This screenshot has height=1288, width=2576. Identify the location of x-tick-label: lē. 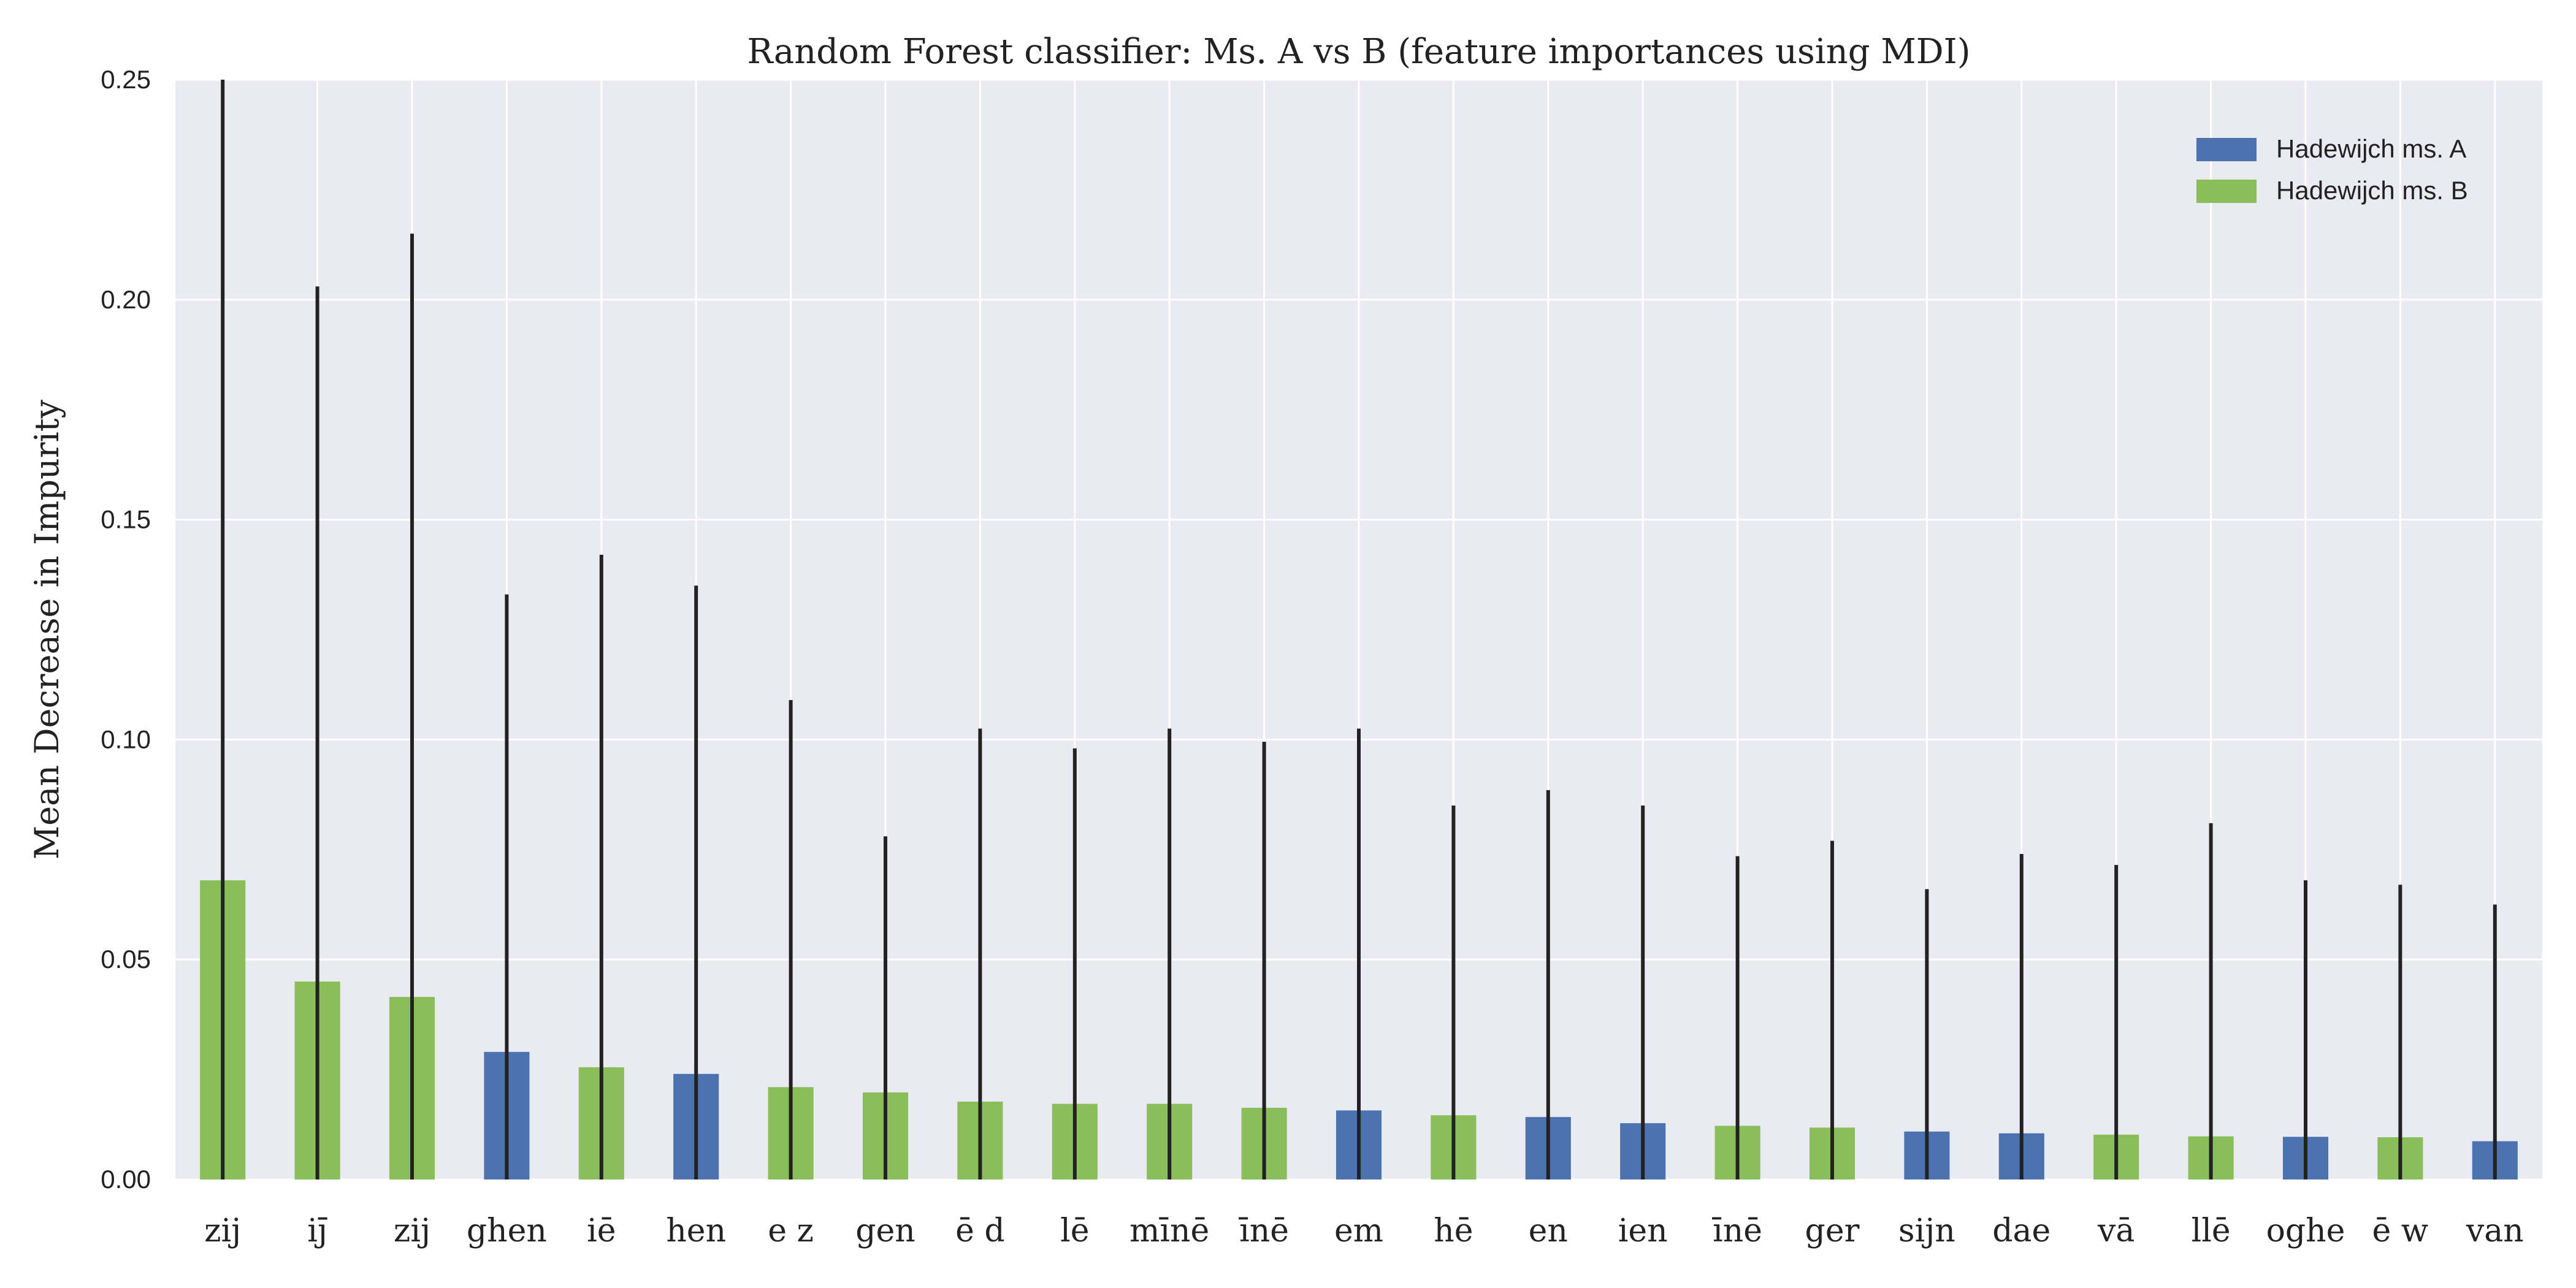
(1074, 1231).